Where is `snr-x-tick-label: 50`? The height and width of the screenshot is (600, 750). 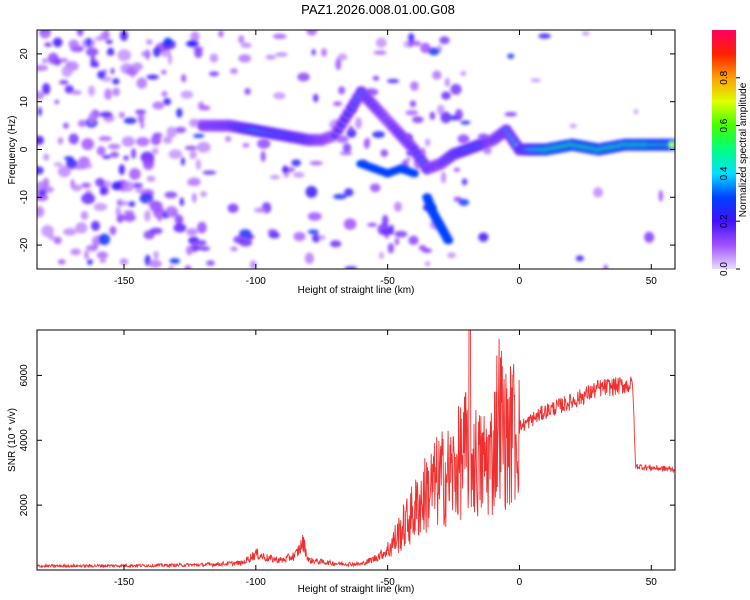 snr-x-tick-label: 50 is located at coordinates (652, 582).